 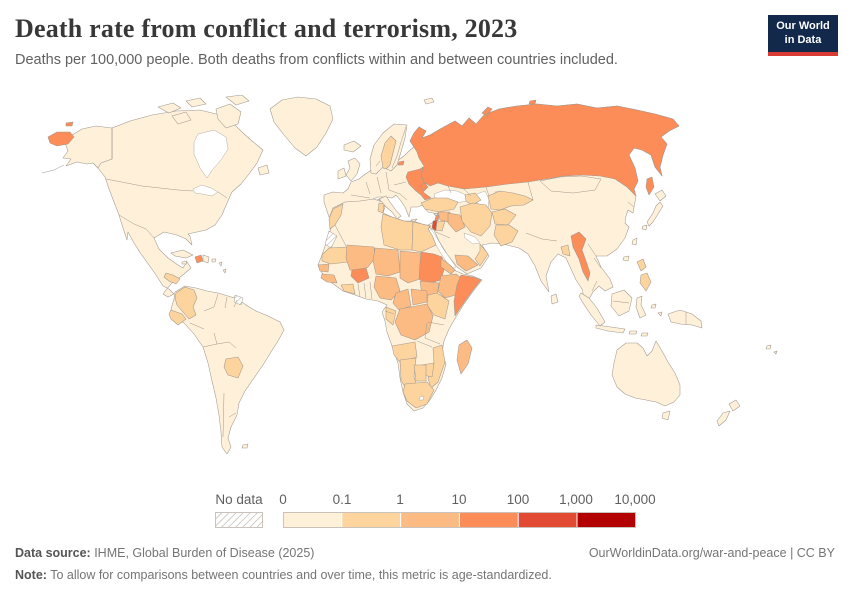 What do you see at coordinates (504, 217) in the screenshot?
I see `country-afghanistan` at bounding box center [504, 217].